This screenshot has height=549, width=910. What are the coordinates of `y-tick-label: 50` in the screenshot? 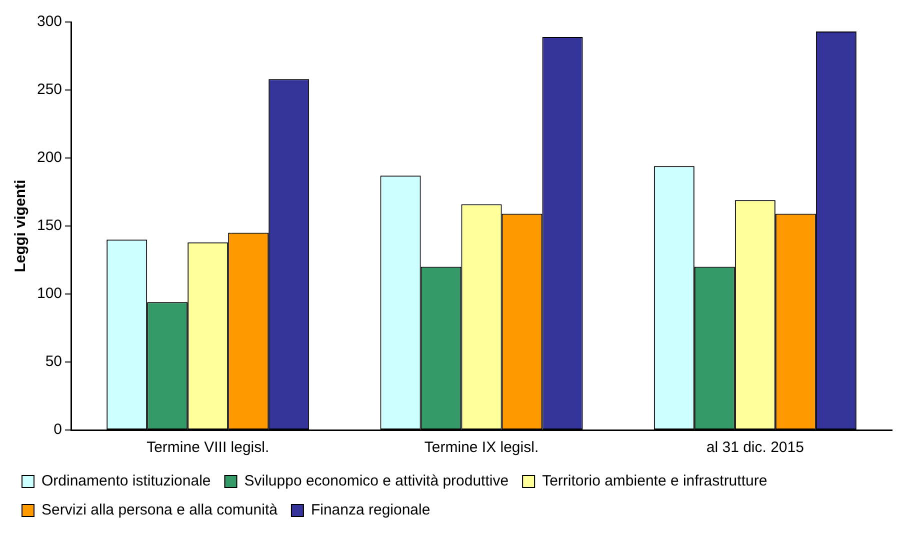 It's located at (53, 361).